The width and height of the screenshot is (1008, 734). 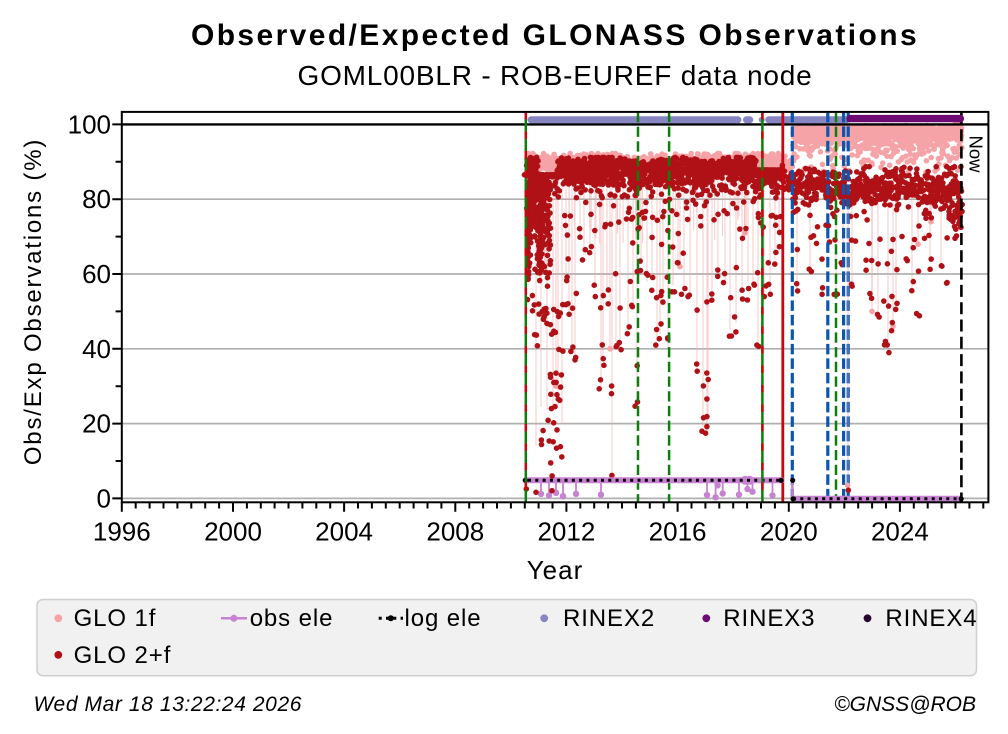 What do you see at coordinates (292, 618) in the screenshot?
I see `svg-text: obs ele` at bounding box center [292, 618].